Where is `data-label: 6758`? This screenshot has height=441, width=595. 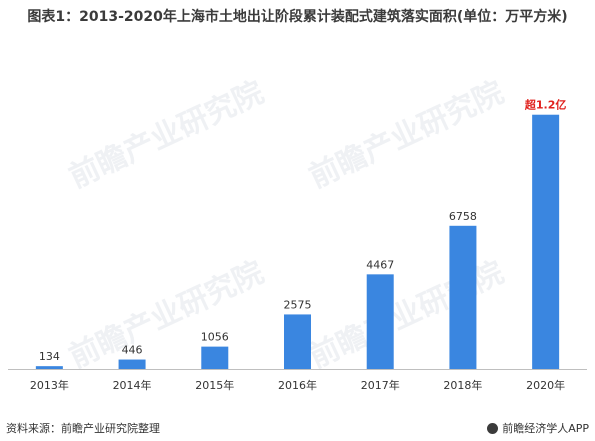
data-label: 6758 is located at coordinates (463, 216).